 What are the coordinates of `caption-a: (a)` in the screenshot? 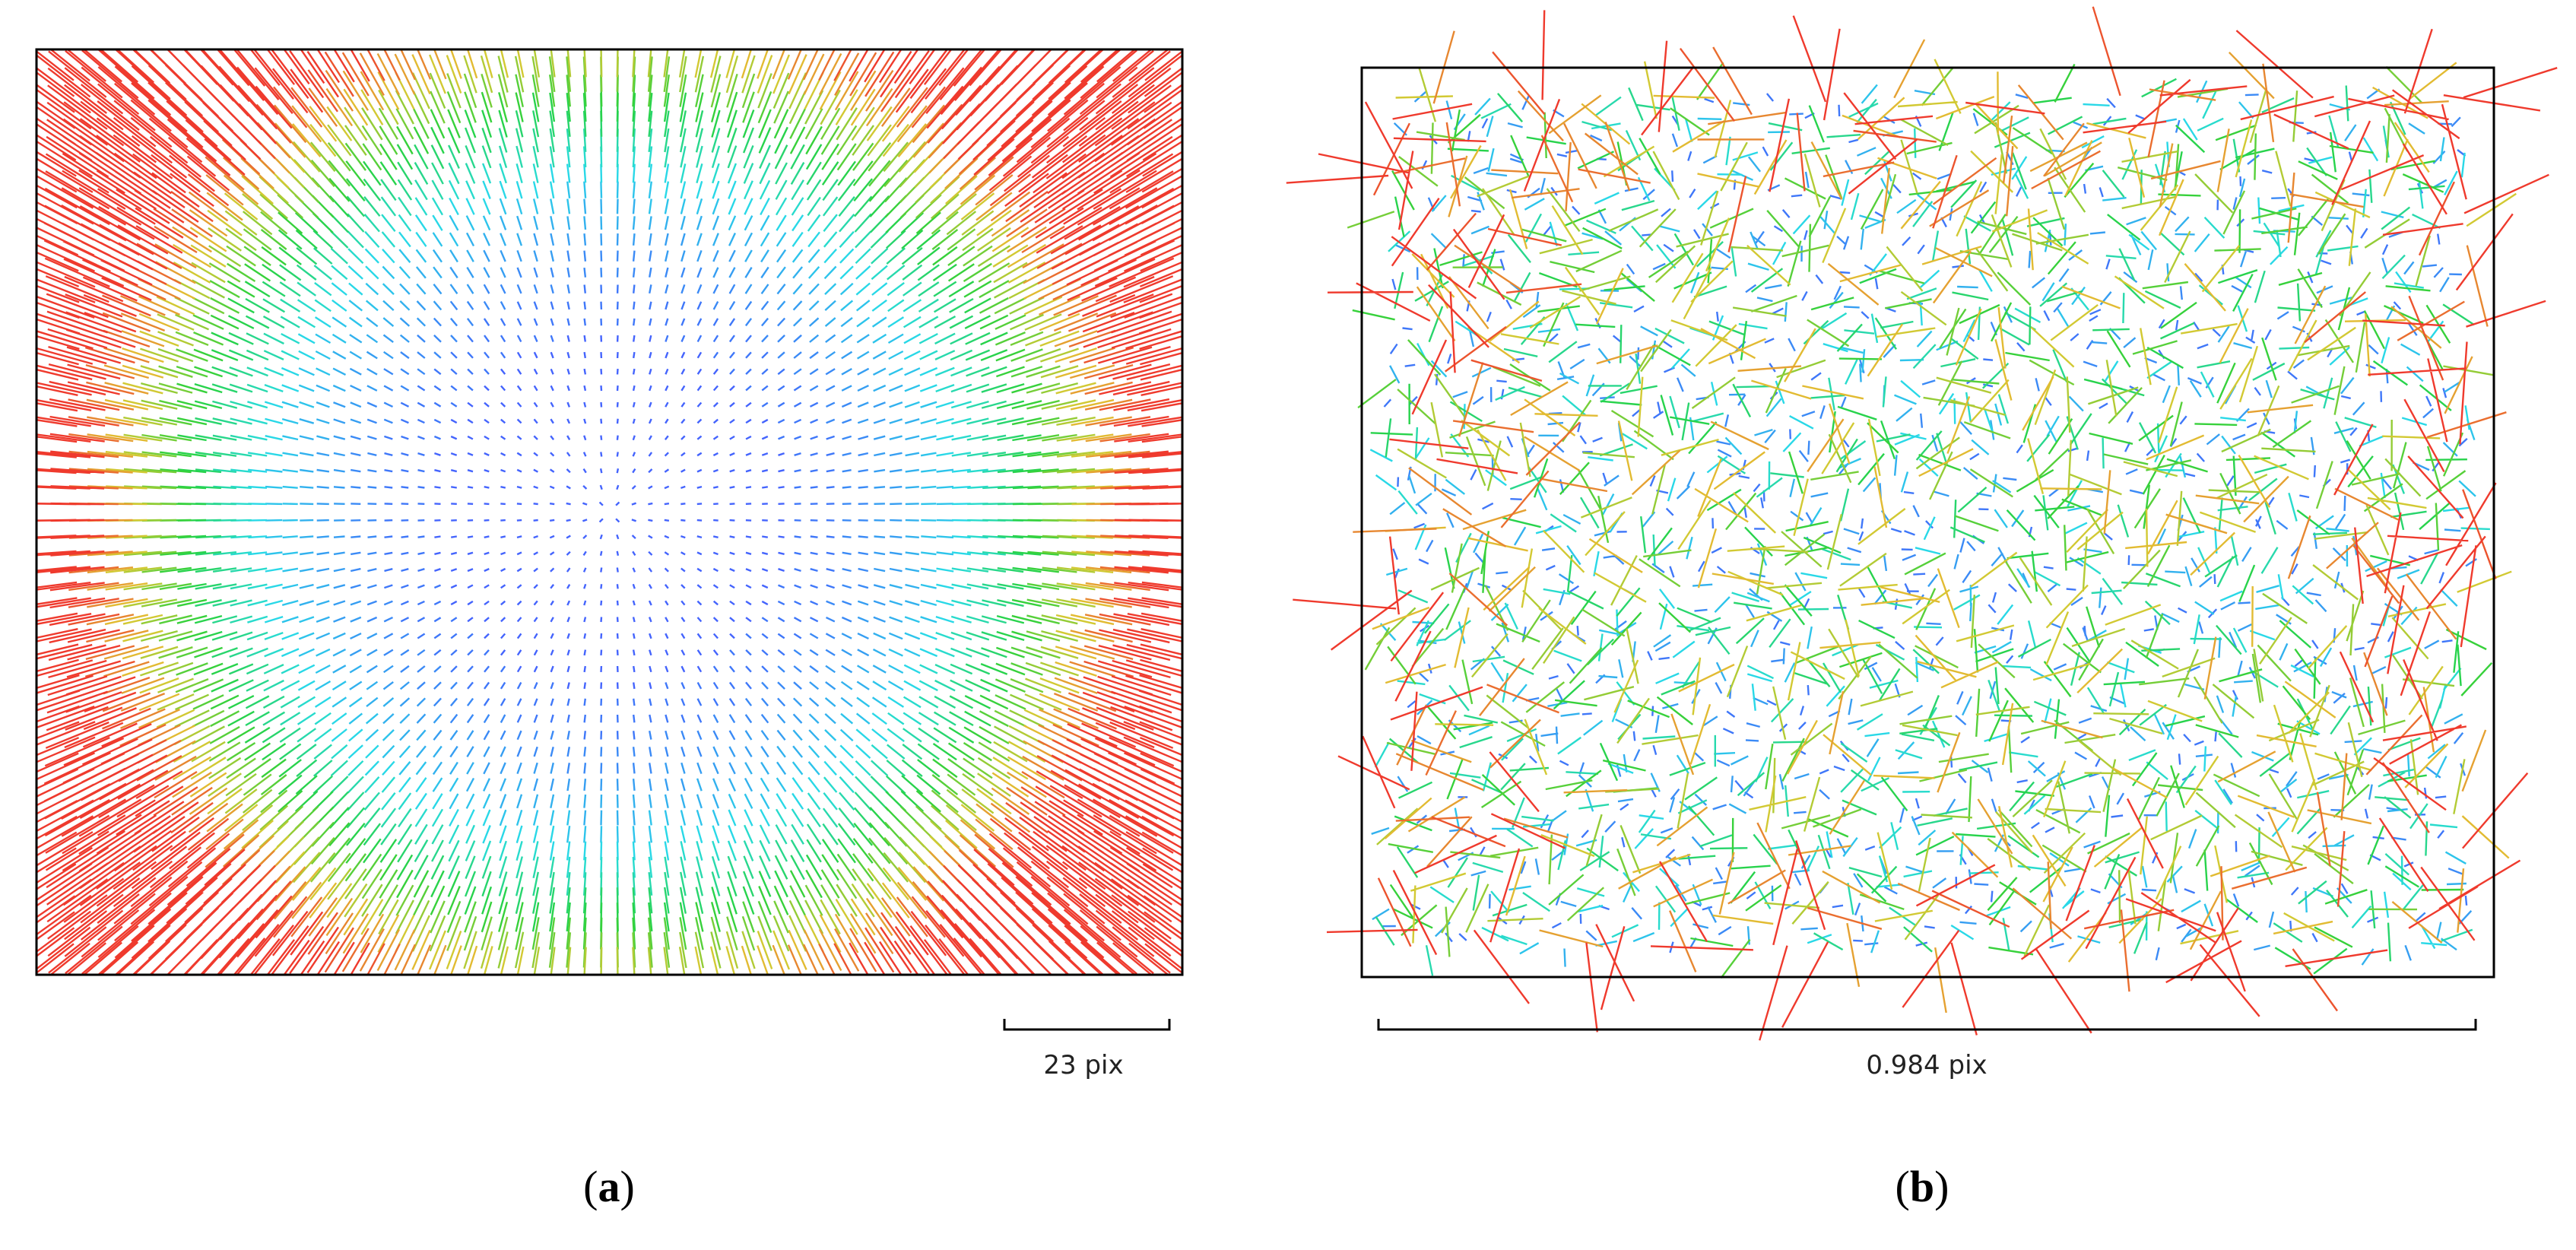 It's located at (609, 1186).